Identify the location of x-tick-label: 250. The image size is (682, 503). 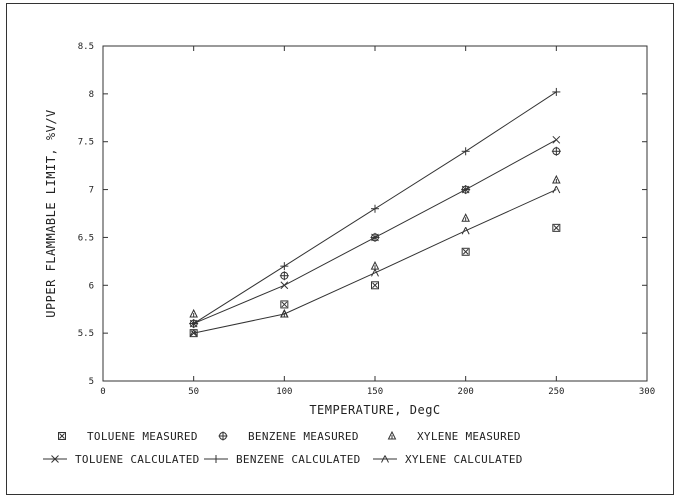
(556, 392).